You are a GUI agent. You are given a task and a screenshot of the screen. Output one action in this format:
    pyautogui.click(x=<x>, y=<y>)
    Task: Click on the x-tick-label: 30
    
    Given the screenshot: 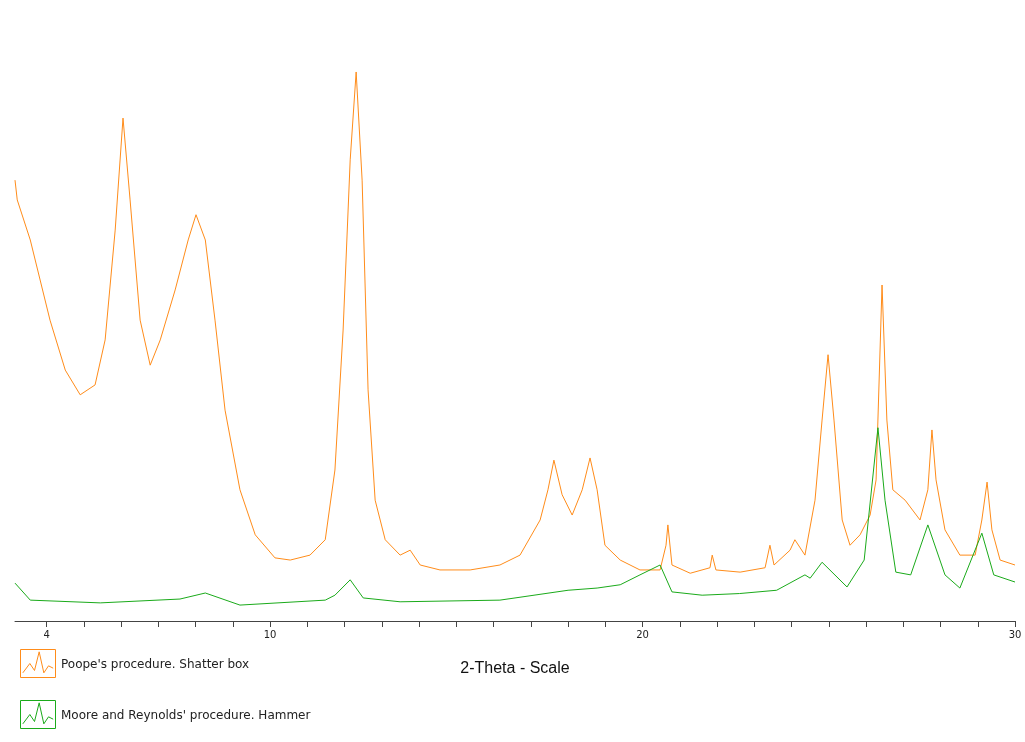 What is the action you would take?
    pyautogui.click(x=1015, y=634)
    